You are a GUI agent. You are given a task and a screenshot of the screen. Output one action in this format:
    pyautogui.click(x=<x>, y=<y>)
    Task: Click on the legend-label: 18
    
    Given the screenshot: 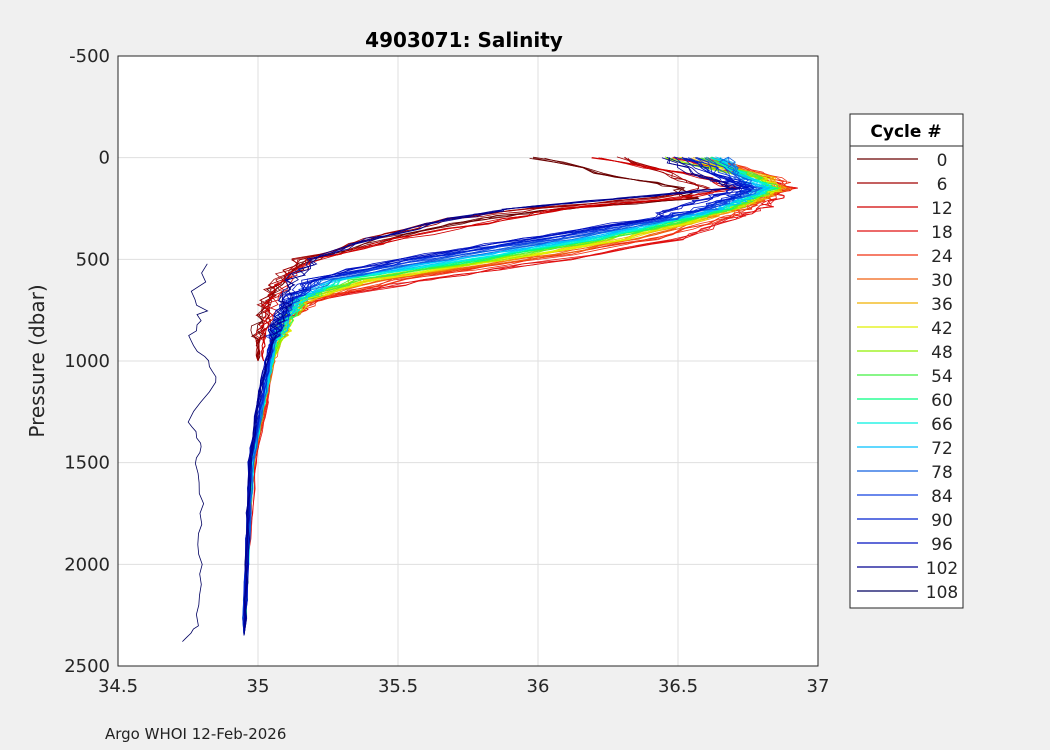 What is the action you would take?
    pyautogui.click(x=942, y=233)
    